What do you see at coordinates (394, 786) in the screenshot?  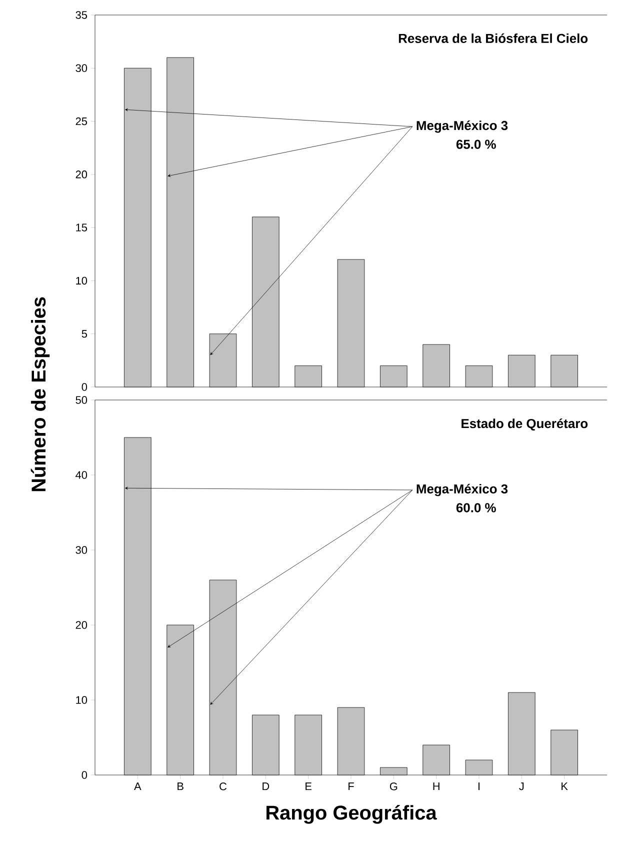 I see `x-tick-label: G` at bounding box center [394, 786].